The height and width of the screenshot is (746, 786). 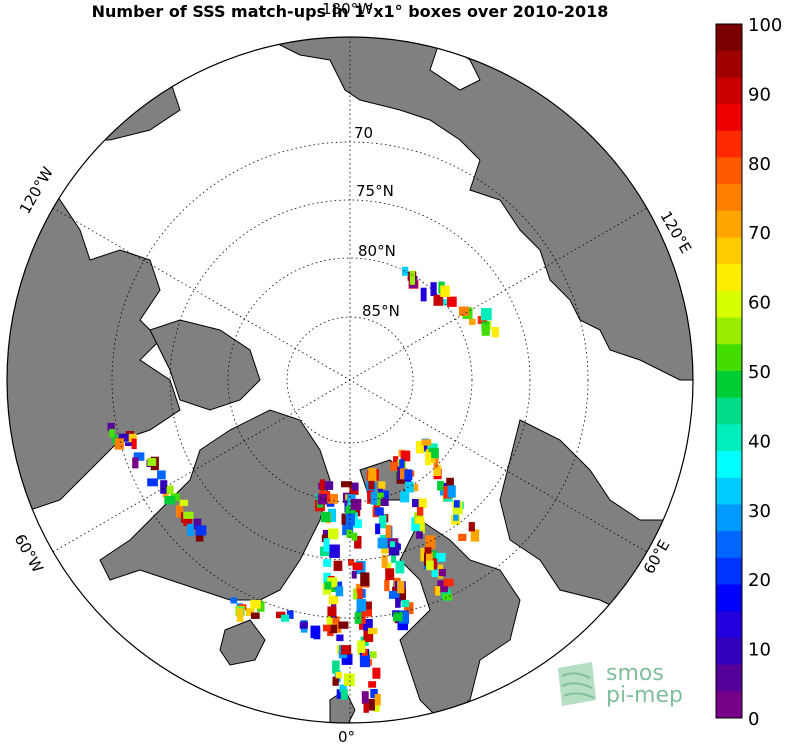 What do you see at coordinates (759, 164) in the screenshot?
I see `colorbar-tick-label: 80` at bounding box center [759, 164].